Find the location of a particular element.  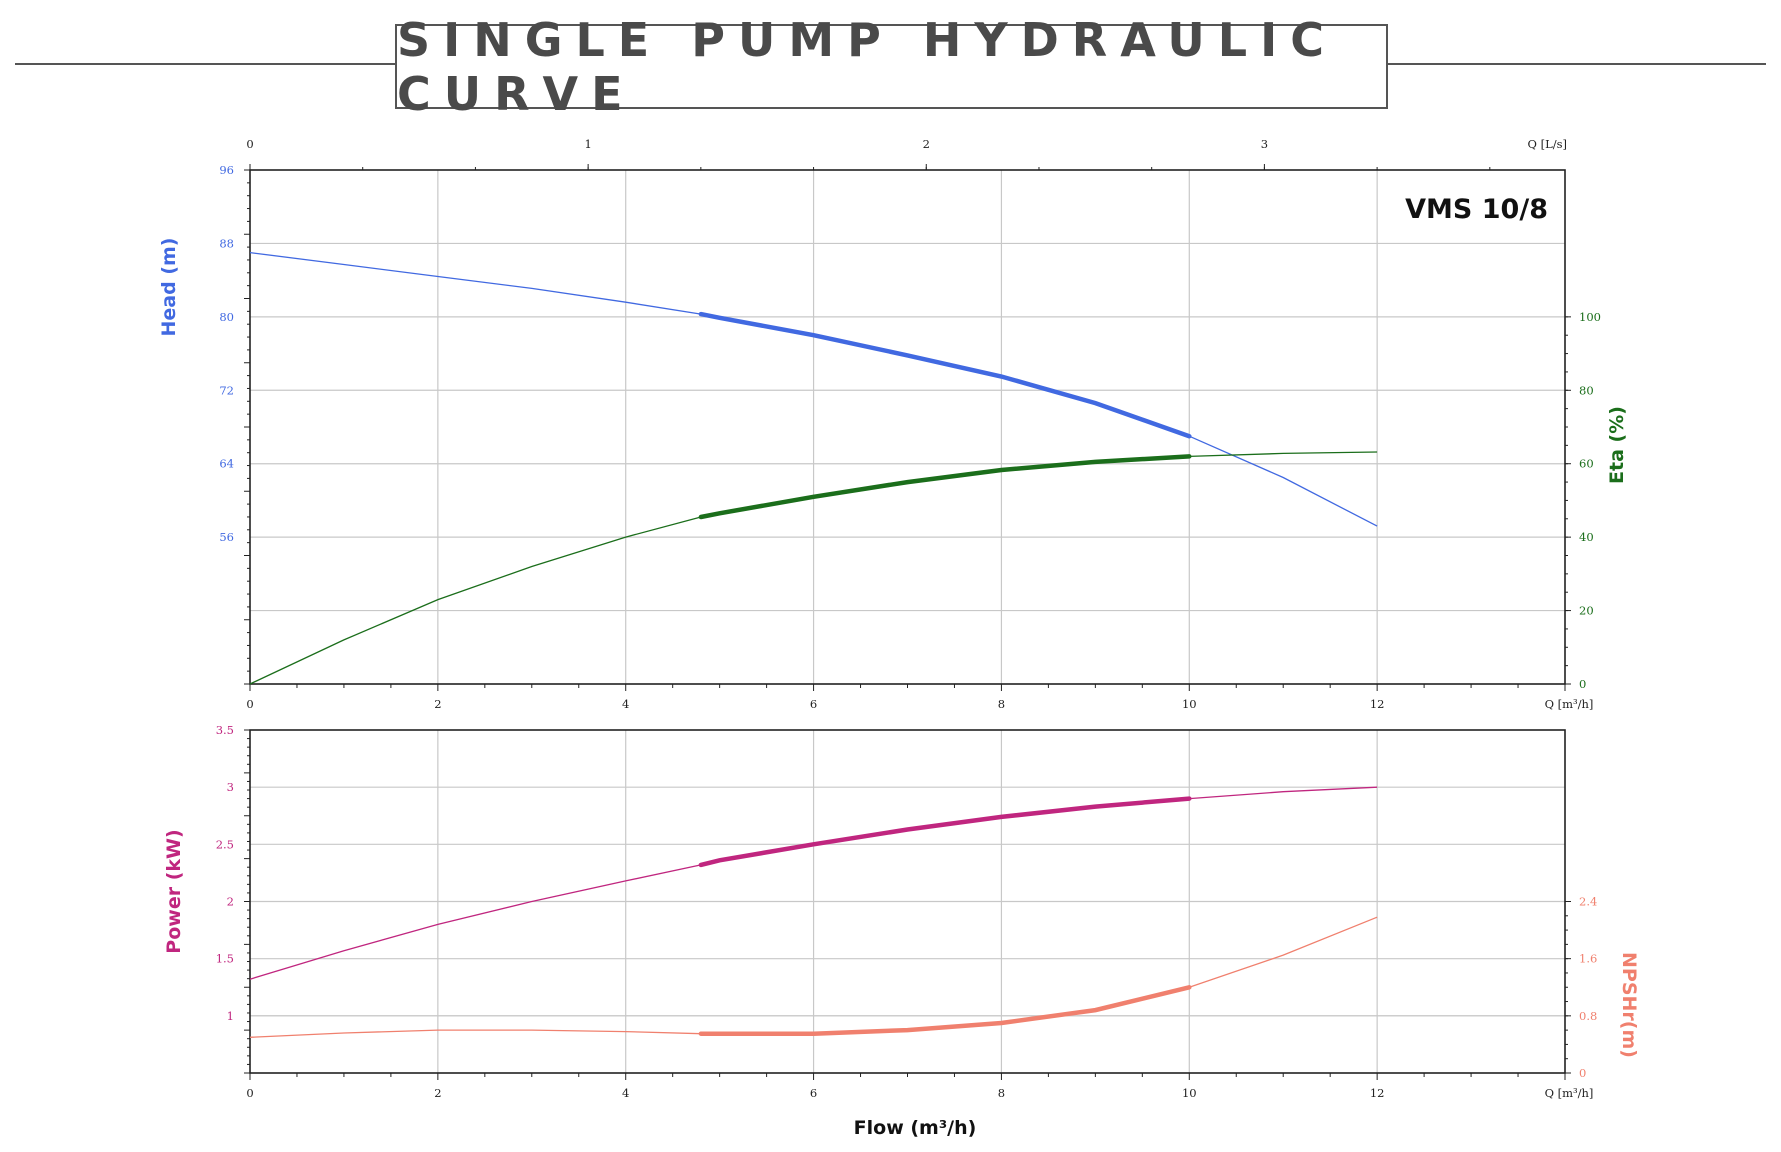

x-tick-label-1-3: 6 is located at coordinates (813, 1093).